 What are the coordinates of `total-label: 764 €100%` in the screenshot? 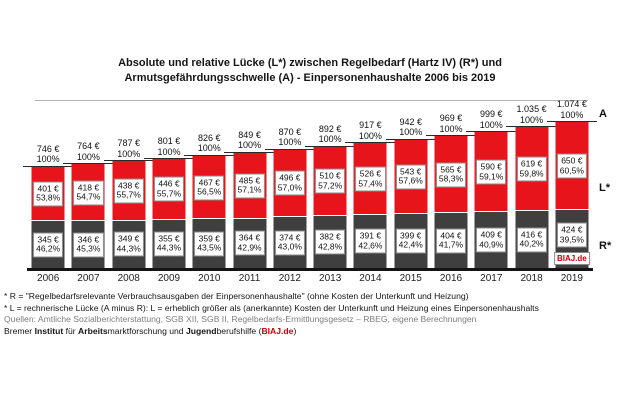 It's located at (88, 151).